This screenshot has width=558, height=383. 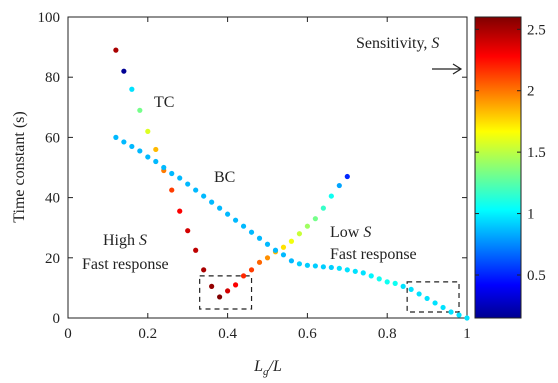 I want to click on x-tick-label: 0.4, so click(x=227, y=334).